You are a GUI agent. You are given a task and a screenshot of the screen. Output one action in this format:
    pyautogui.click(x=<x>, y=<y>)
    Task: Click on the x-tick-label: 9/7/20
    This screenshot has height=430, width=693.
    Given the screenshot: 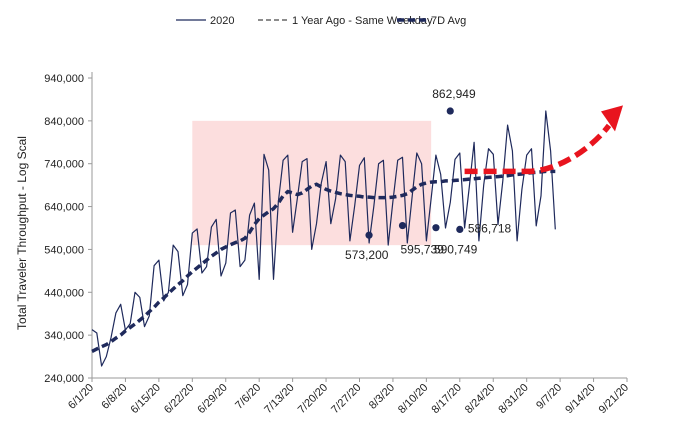 What is the action you would take?
    pyautogui.click(x=549, y=397)
    